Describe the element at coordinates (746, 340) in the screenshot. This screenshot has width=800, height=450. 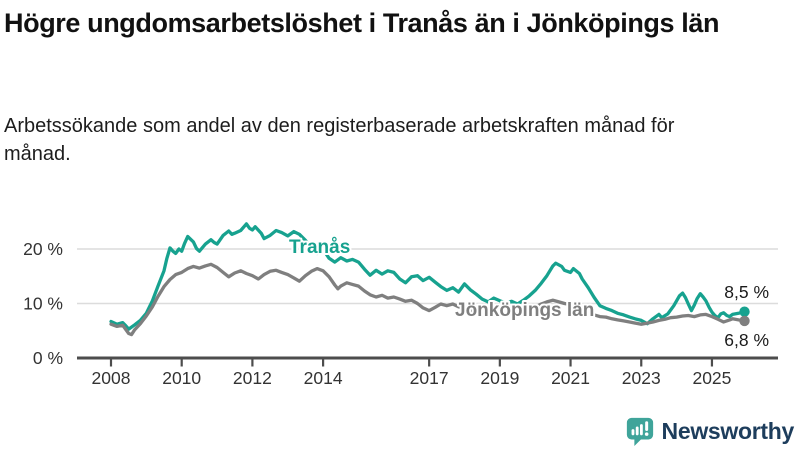
I see `end-value-label-jonkopings-lan: 6,8 %` at that location.